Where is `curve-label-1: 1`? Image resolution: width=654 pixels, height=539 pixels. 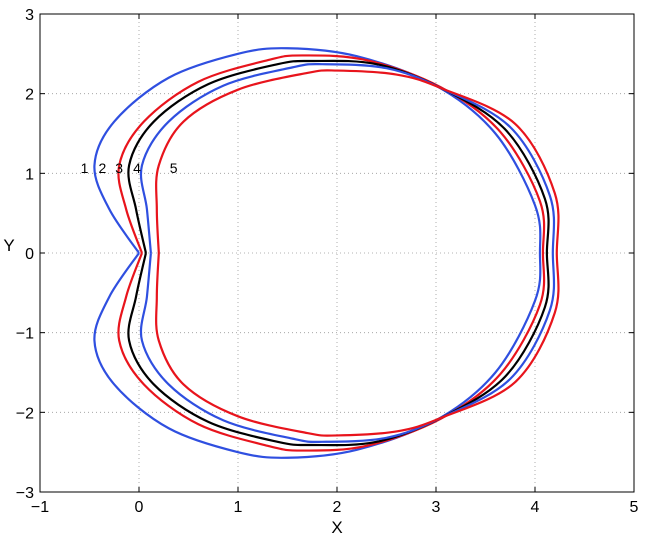
curve-label-1: 1 is located at coordinates (85, 168).